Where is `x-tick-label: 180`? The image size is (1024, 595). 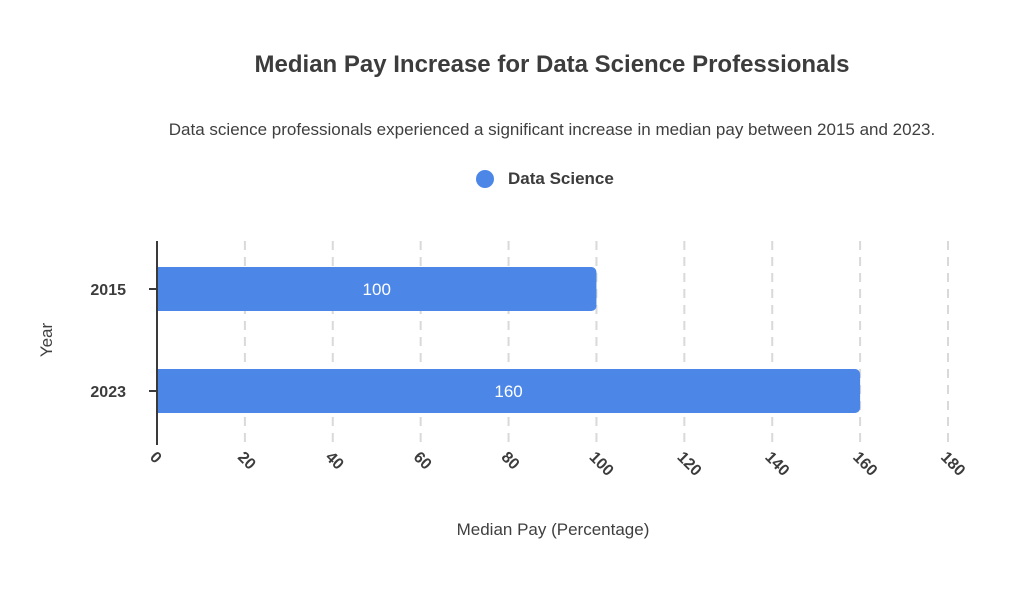
x-tick-label: 180 is located at coordinates (952, 464).